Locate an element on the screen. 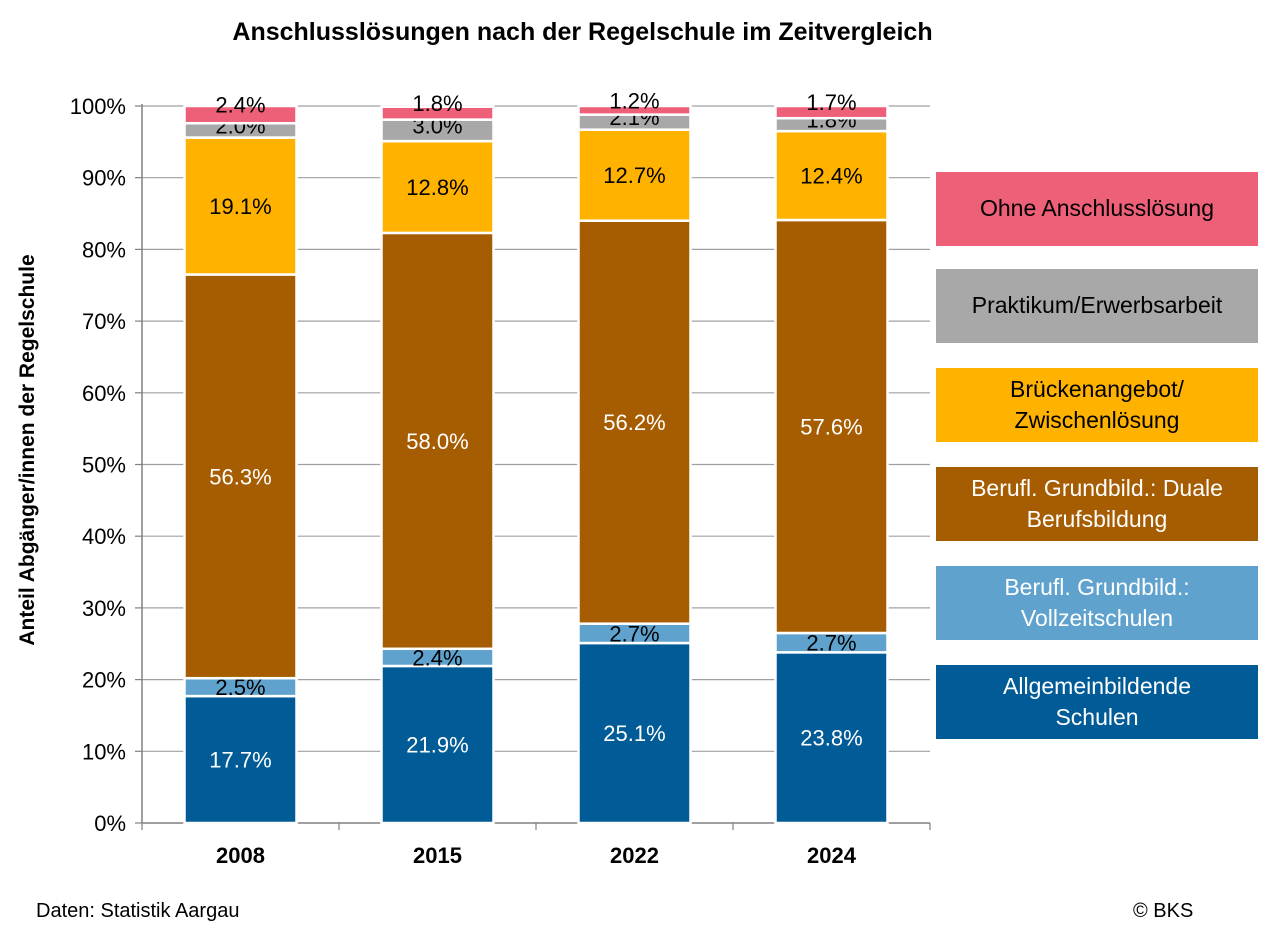  data-label: 57.6% is located at coordinates (831, 426).